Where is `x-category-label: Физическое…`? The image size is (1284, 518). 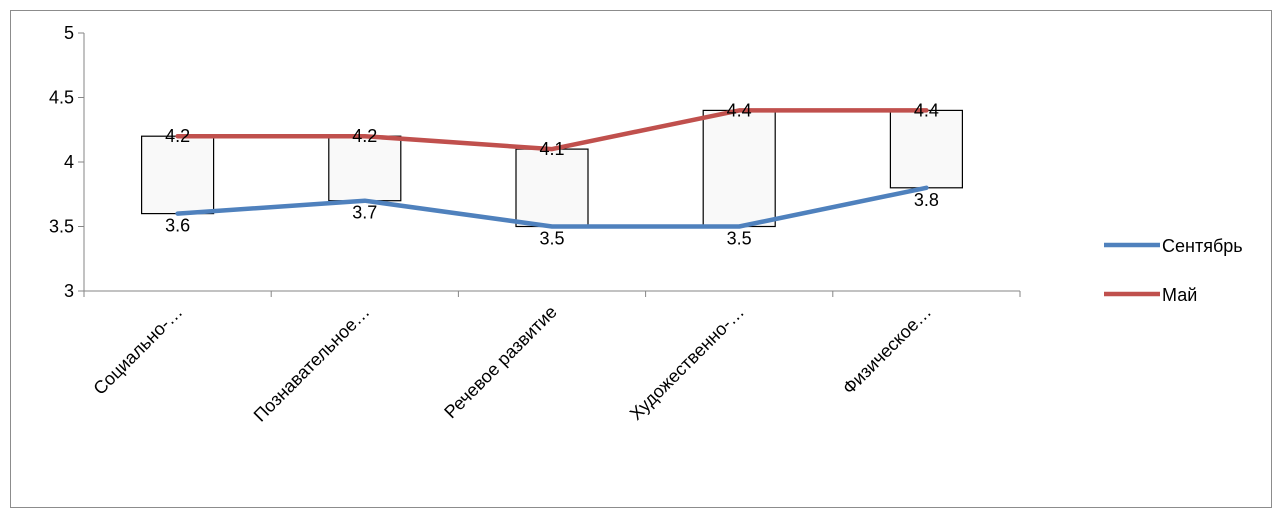 x-category-label: Физическое… is located at coordinates (887, 350).